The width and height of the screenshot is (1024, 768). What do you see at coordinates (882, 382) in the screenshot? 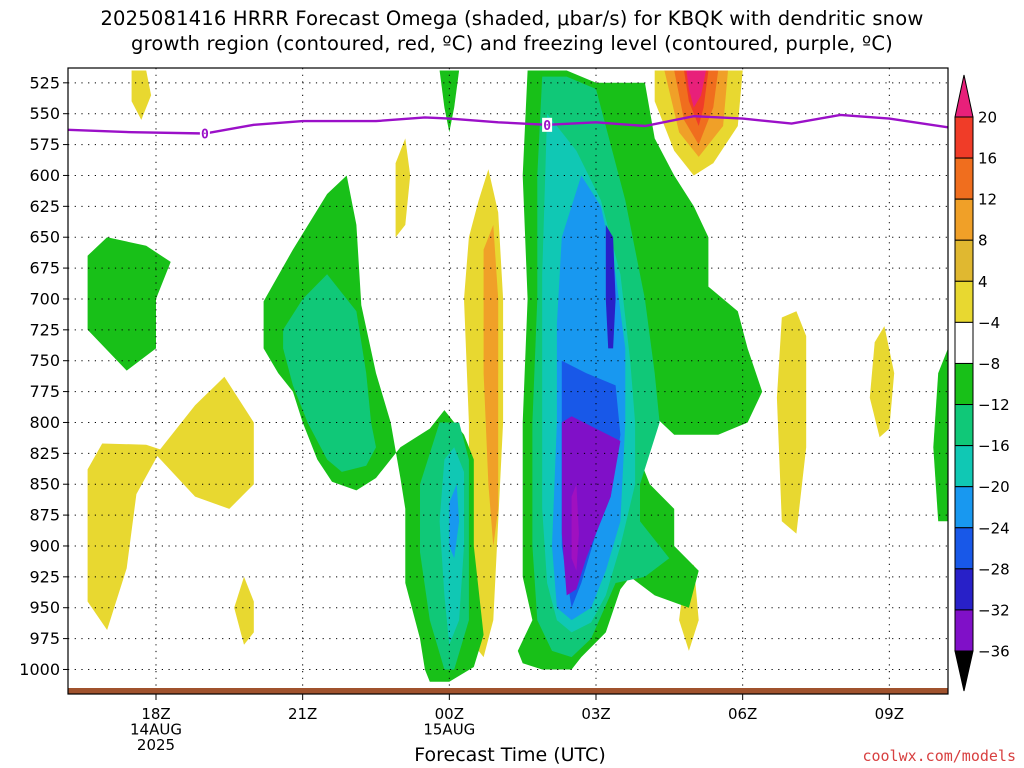
I see `omega-area-pos4-j` at bounding box center [882, 382].